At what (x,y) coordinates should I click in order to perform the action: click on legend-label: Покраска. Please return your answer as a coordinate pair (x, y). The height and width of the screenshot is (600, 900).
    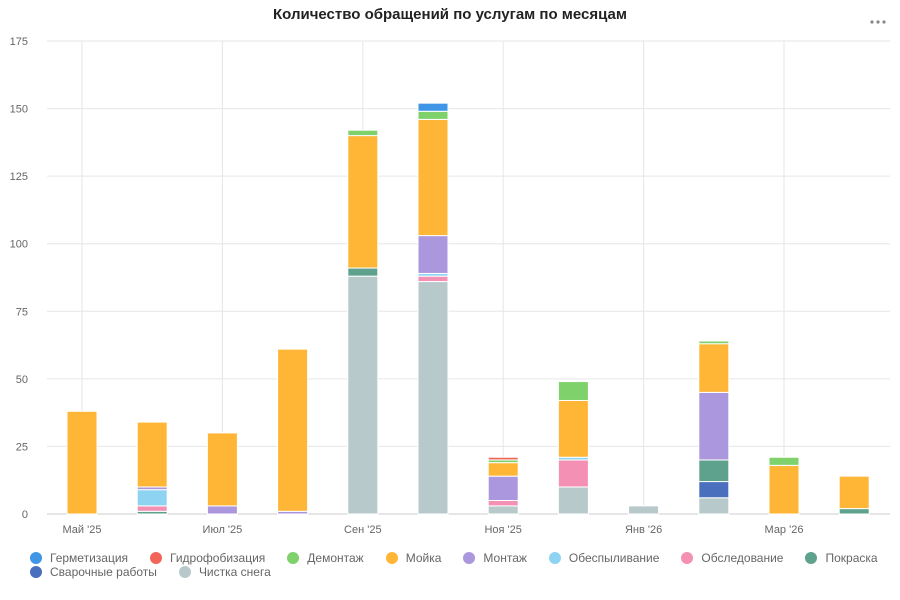
    Looking at the image, I should click on (851, 558).